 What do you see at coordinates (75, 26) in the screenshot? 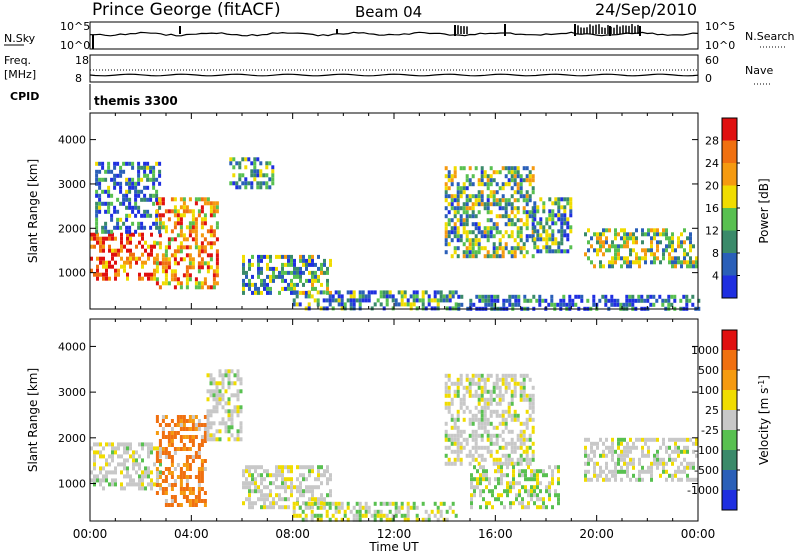
I see `noise-left-tick-top: 10^5` at bounding box center [75, 26].